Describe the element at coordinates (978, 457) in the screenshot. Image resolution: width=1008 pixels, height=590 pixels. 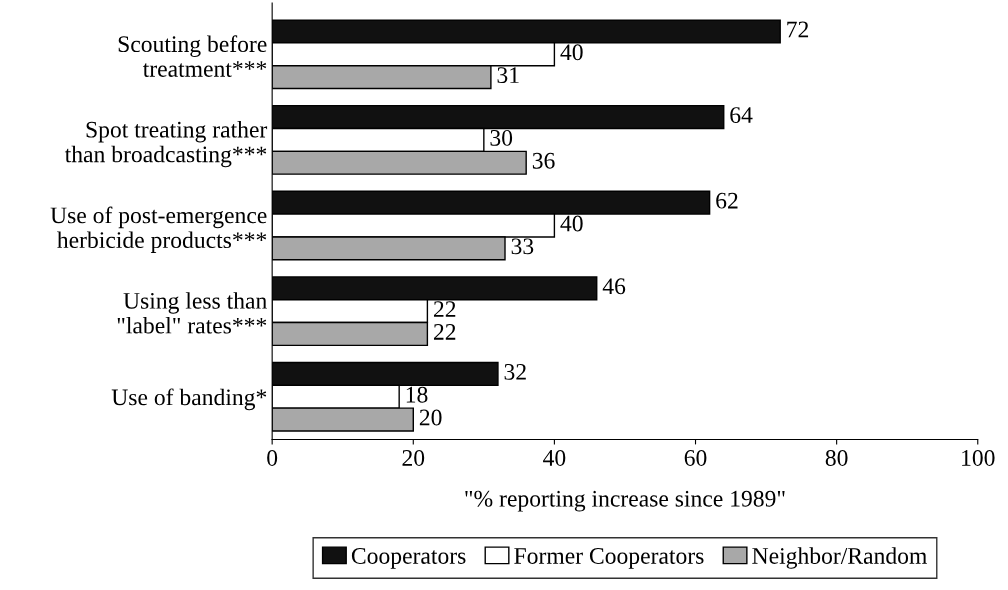
I see `x-tick-label: 100` at that location.